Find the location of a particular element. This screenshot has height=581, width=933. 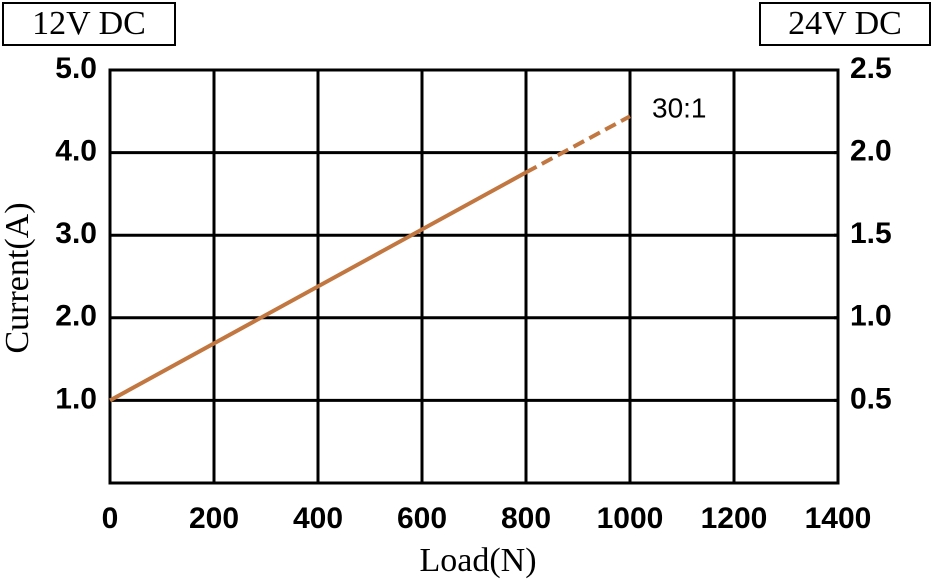

right-box-label: 24V DC is located at coordinates (845, 23).